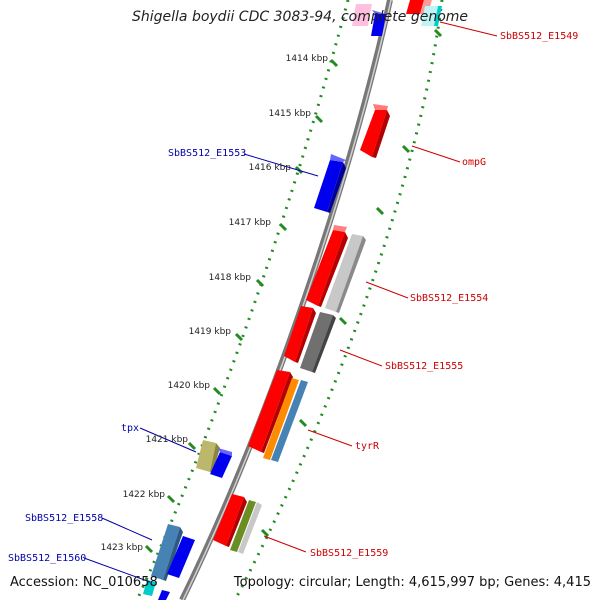 This screenshot has height=600, width=600. I want to click on gene-glyph-pink, so click(362, 15).